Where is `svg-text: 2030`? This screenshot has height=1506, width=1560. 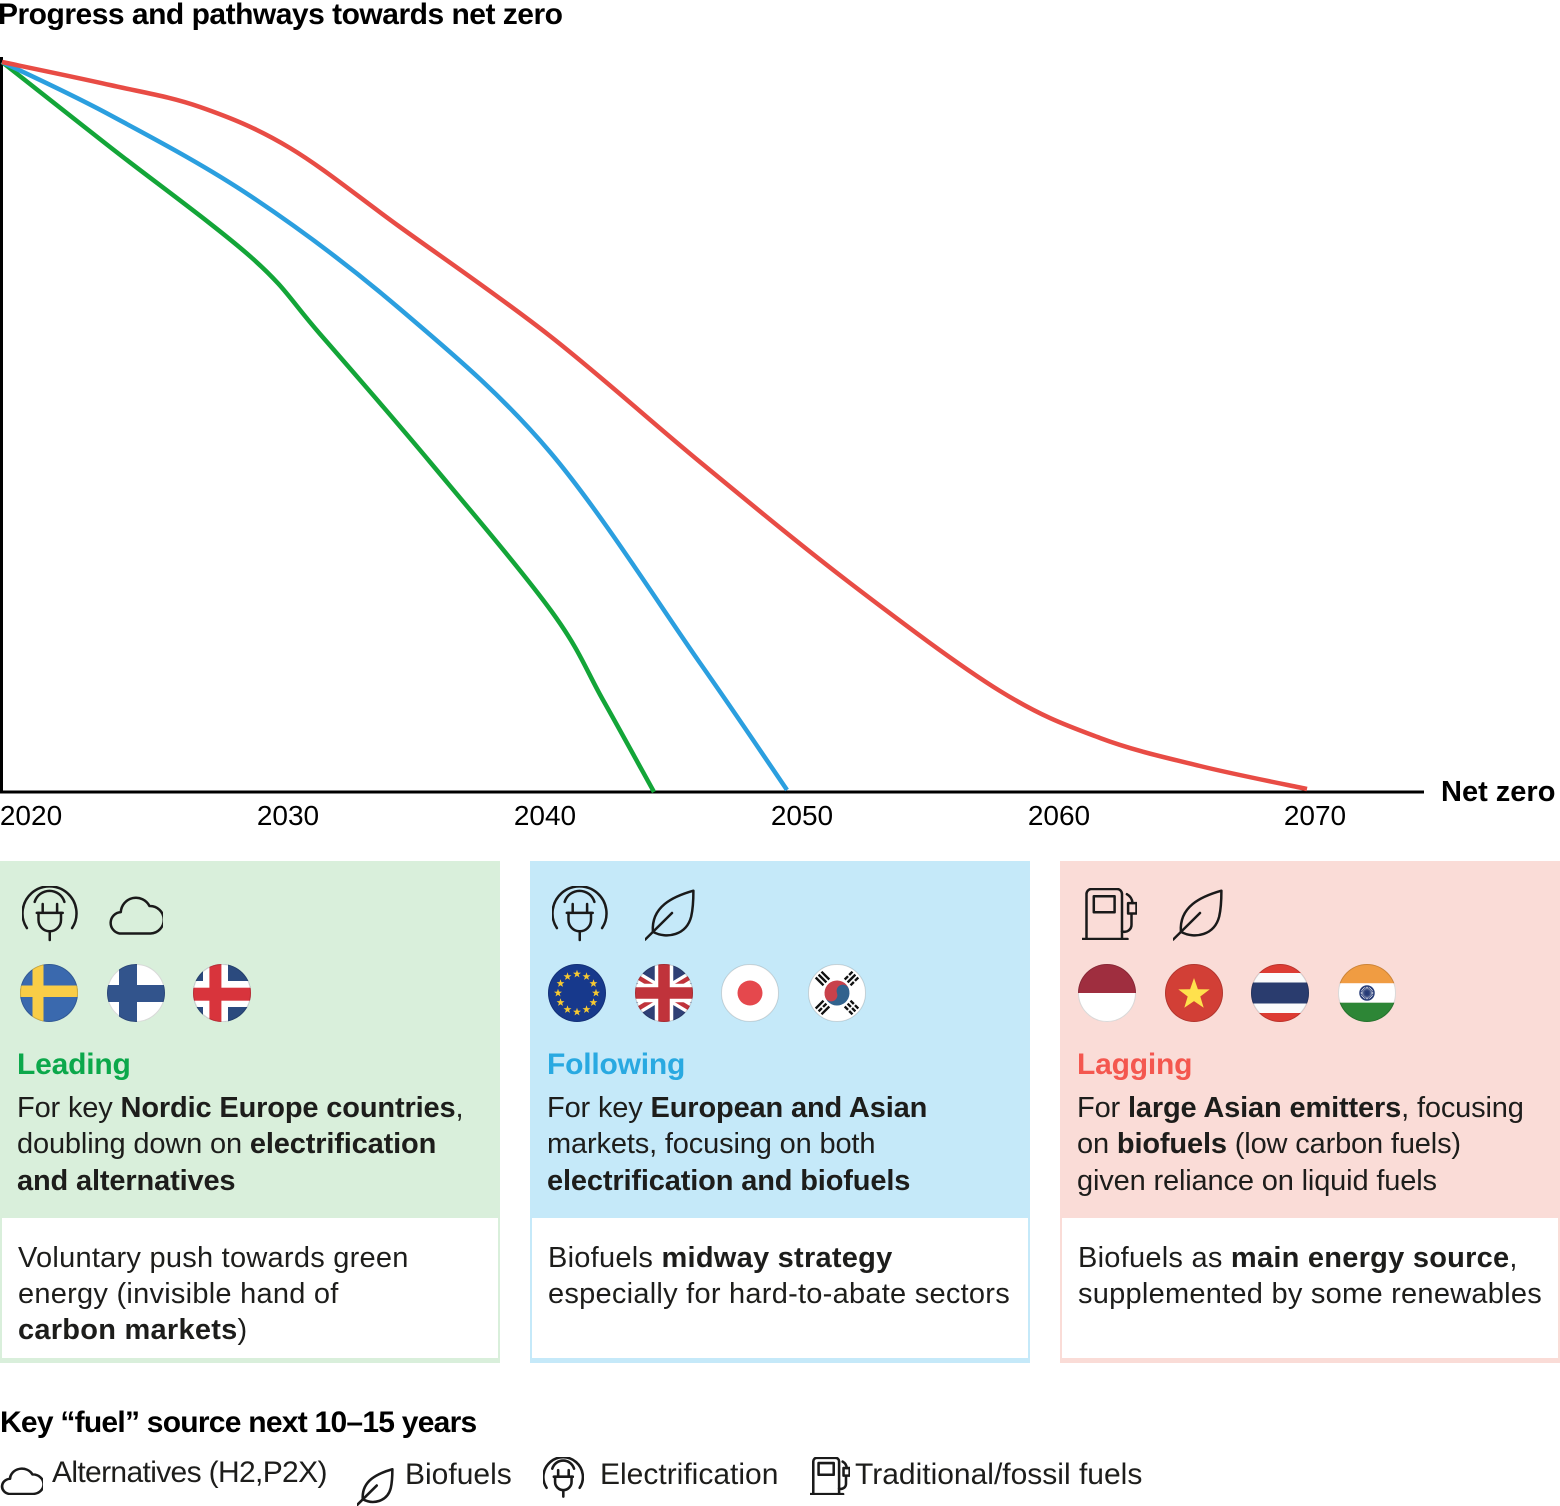
svg-text: 2030 is located at coordinates (288, 815).